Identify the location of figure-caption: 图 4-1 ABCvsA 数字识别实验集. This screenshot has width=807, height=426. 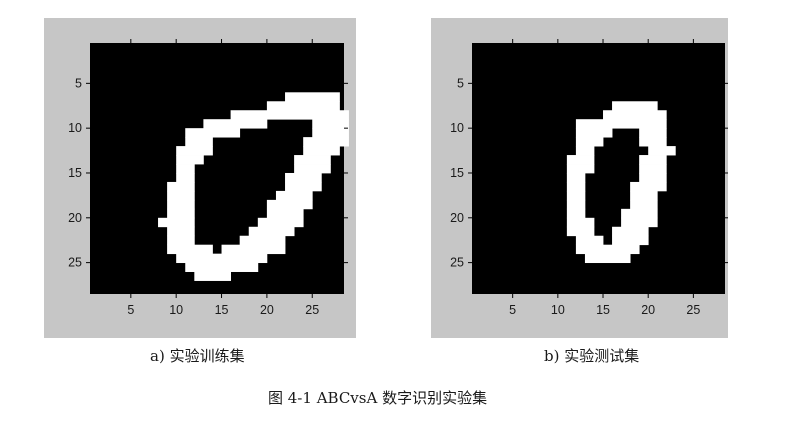
(377, 397).